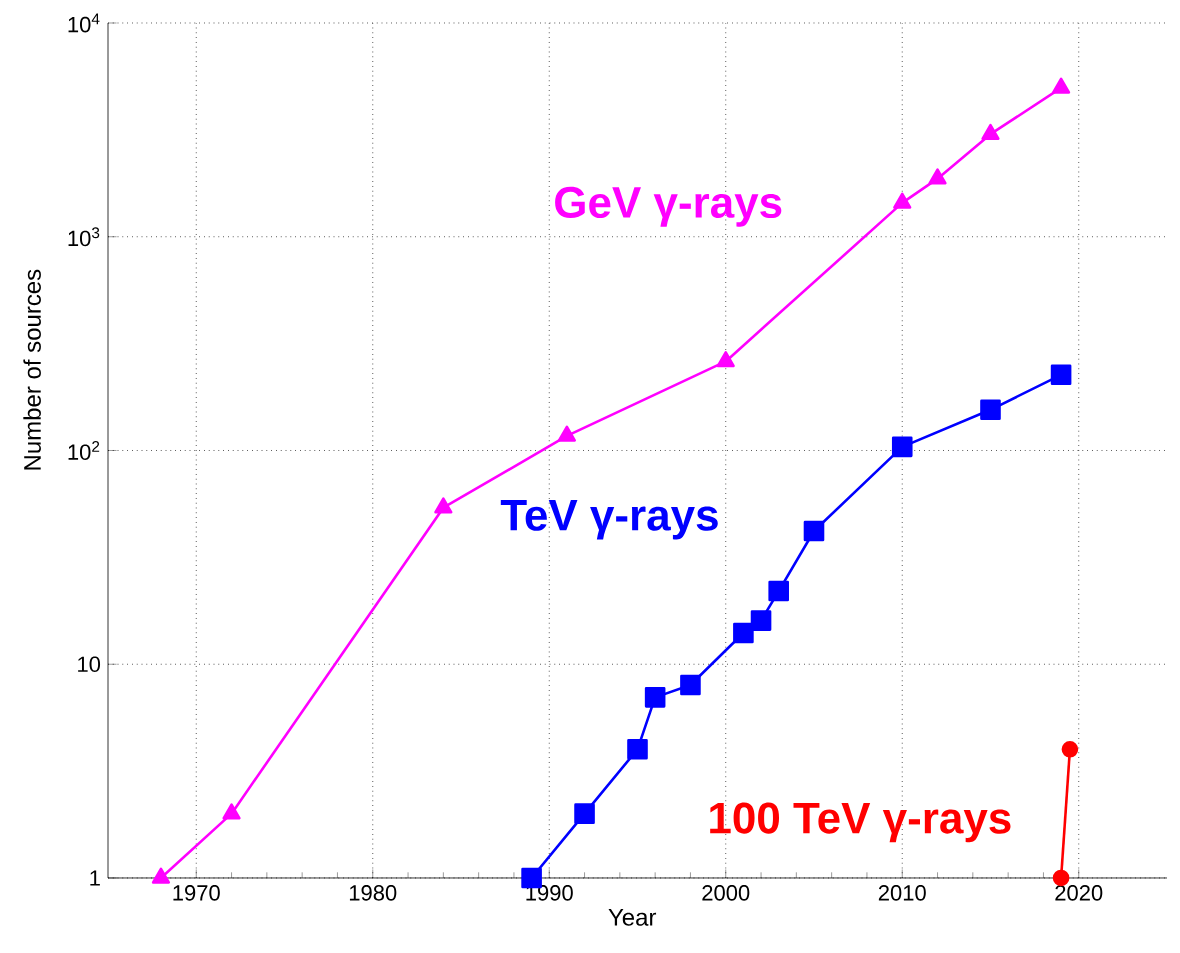  What do you see at coordinates (860, 822) in the screenshot?
I see `series-label: 100 TeV γ-rays` at bounding box center [860, 822].